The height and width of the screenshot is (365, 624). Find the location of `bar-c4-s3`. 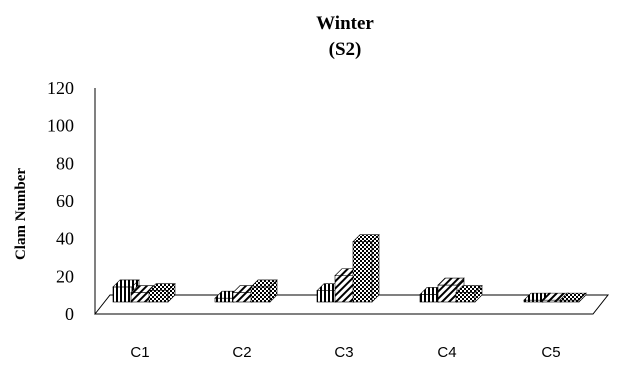

bar-c4-s3 is located at coordinates (469, 293).